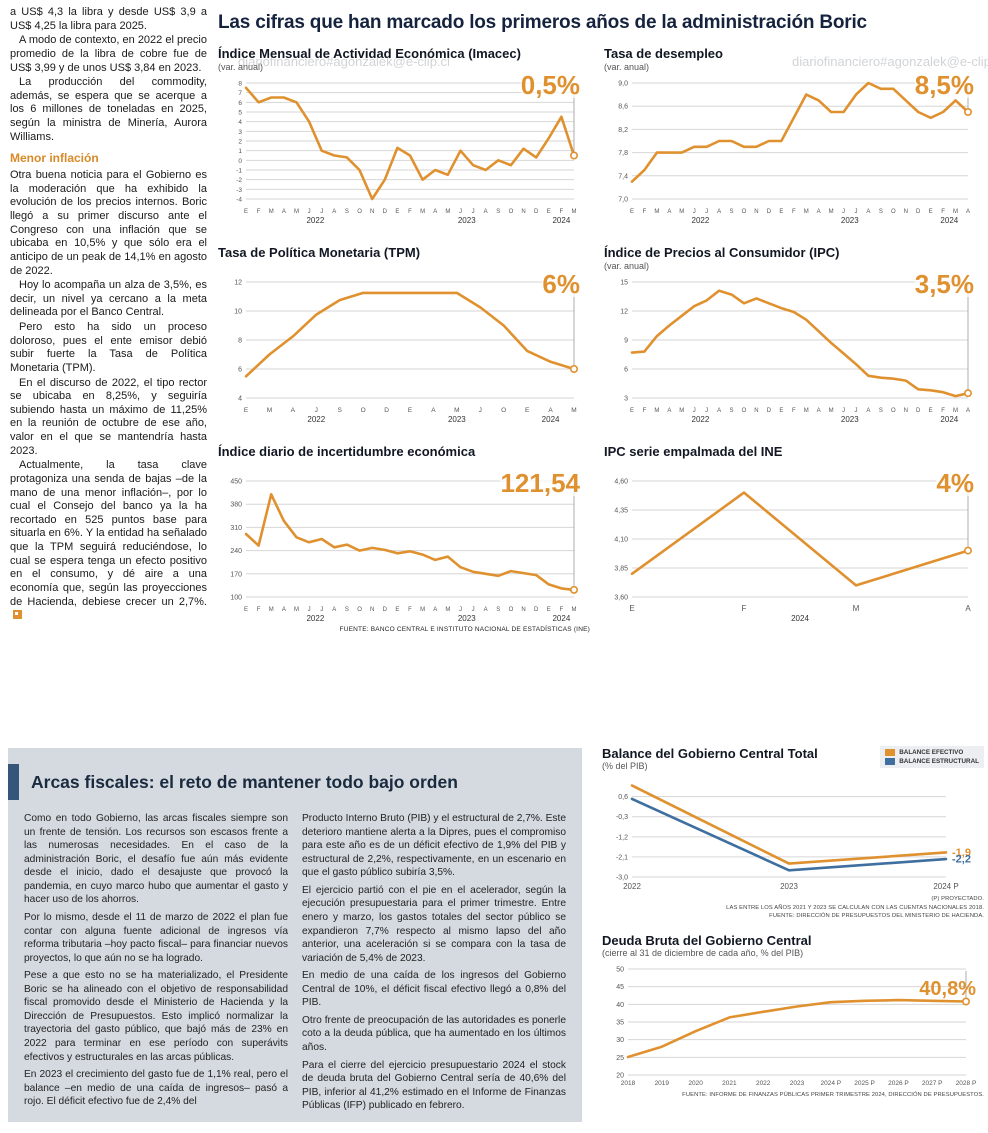  I want to click on svg-text: 4,35, so click(621, 511).